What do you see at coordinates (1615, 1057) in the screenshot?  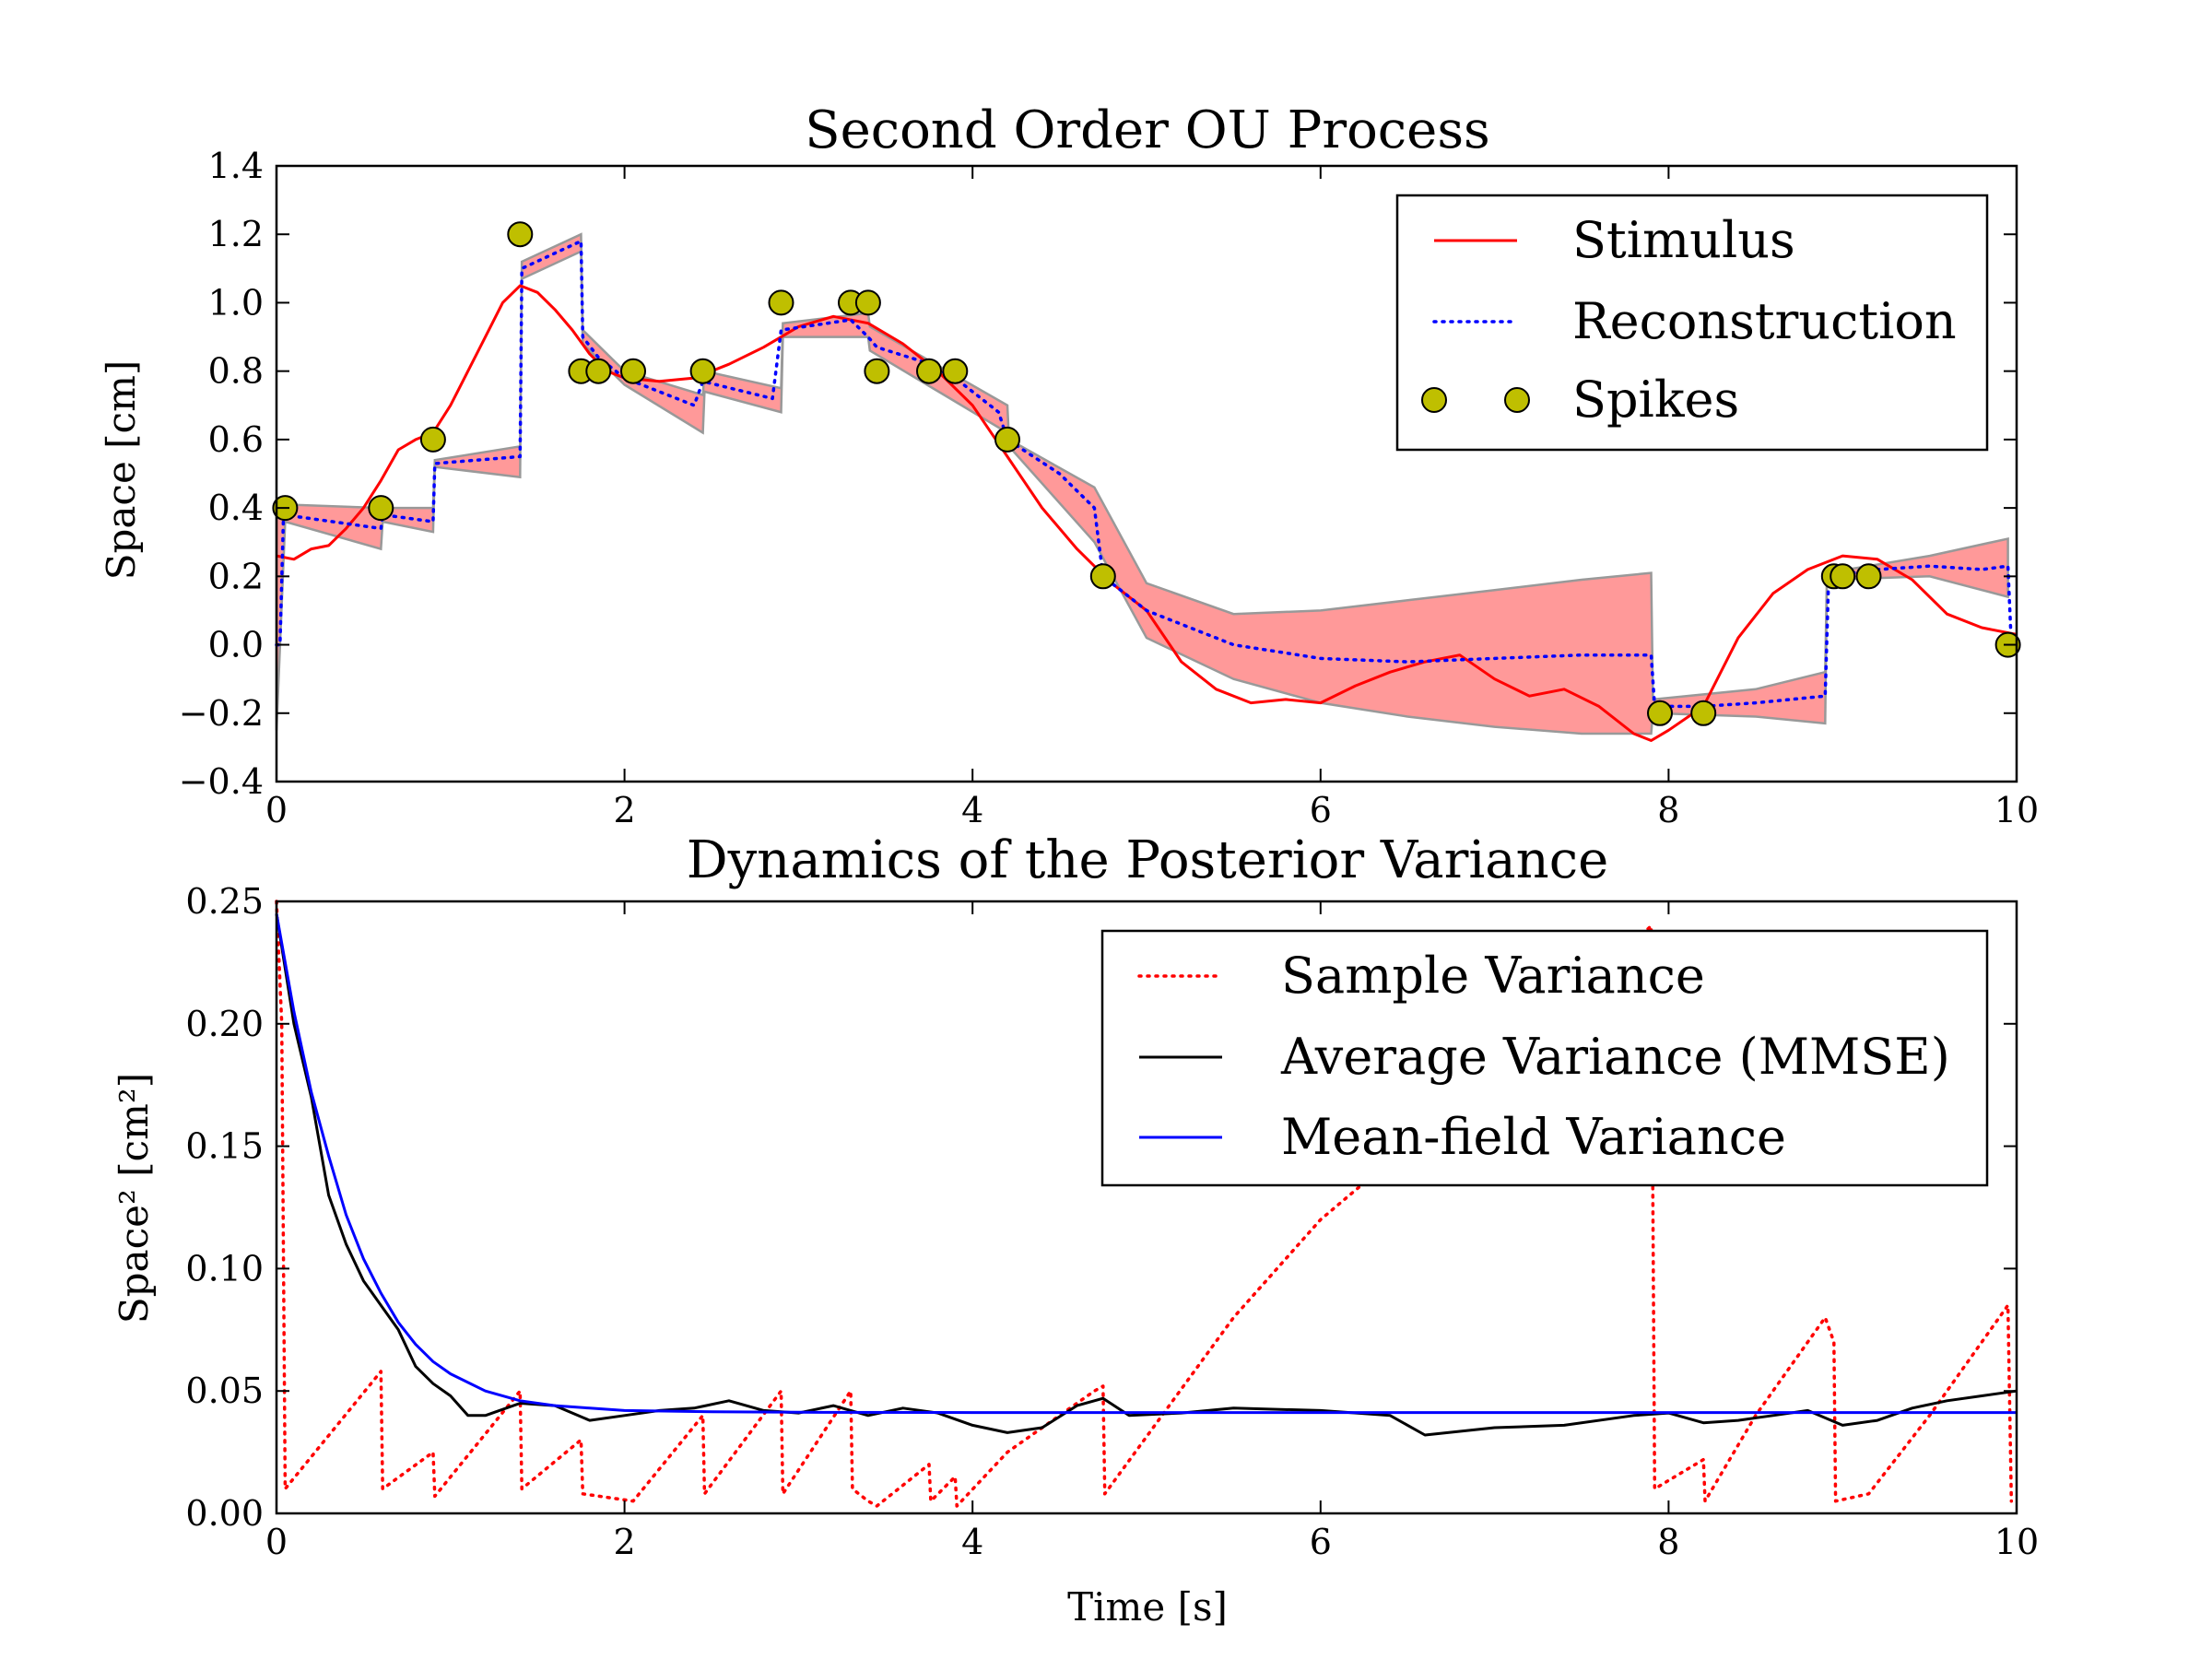 I see `legend-average-variance-label: Average Variance (MMSE)` at bounding box center [1615, 1057].